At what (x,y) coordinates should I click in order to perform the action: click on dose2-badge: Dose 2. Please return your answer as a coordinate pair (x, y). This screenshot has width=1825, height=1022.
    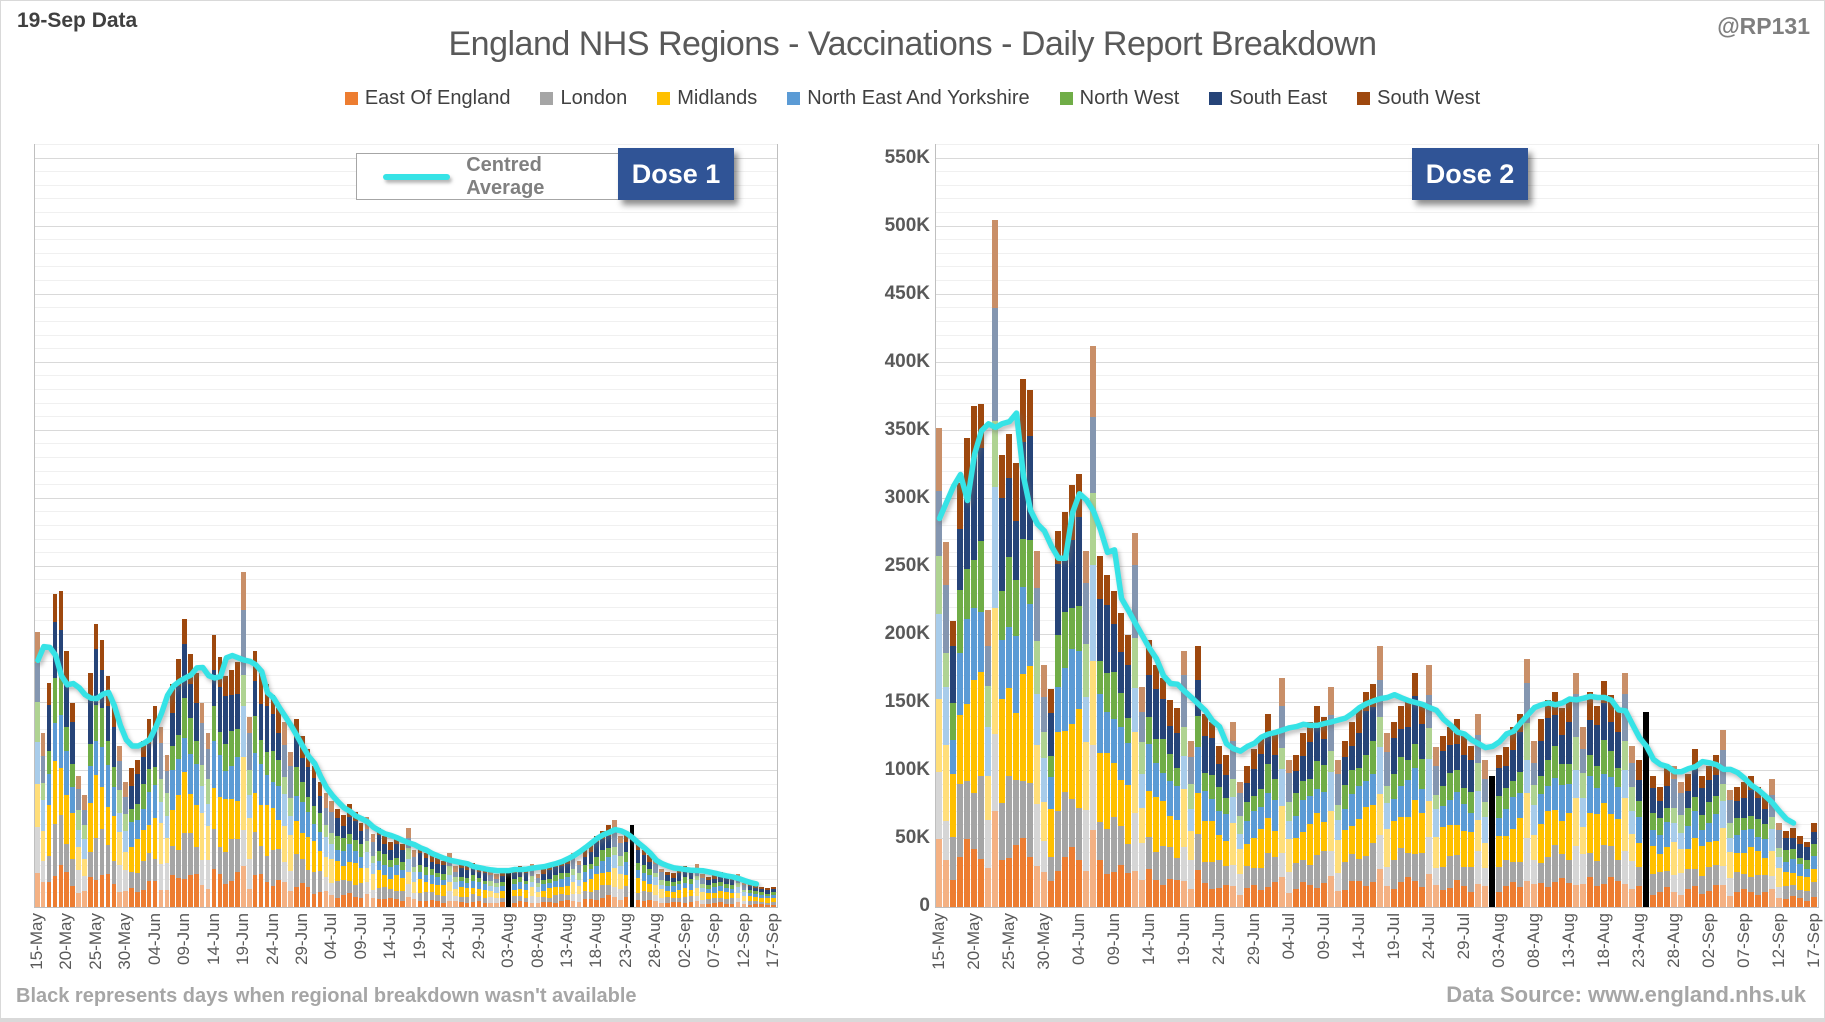
    Looking at the image, I should click on (1470, 174).